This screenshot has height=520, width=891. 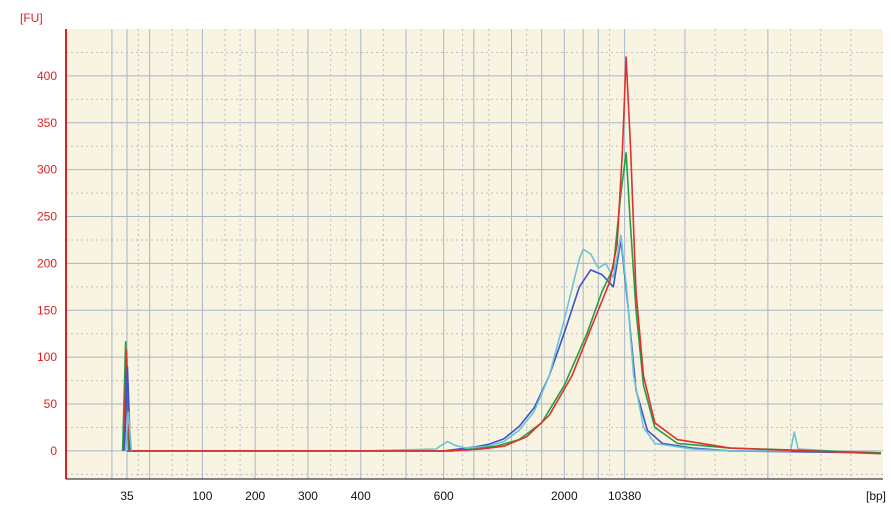 What do you see at coordinates (47, 76) in the screenshot?
I see `y-tick-label: 400` at bounding box center [47, 76].